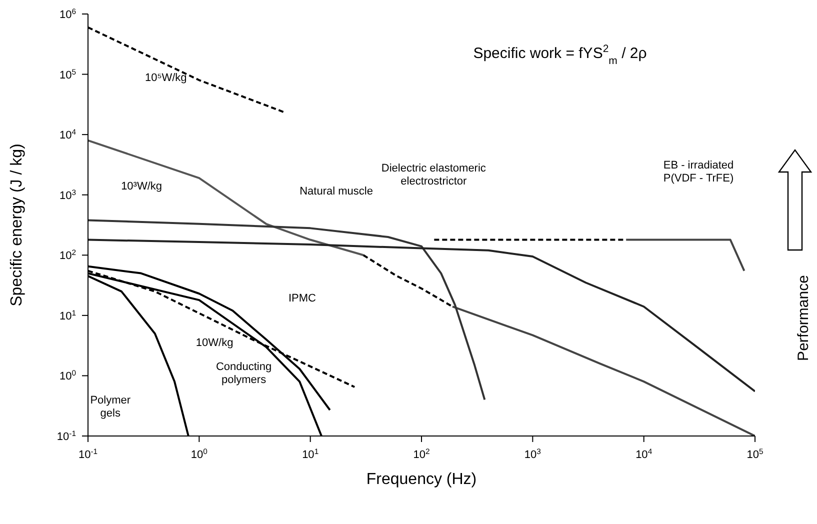 This screenshot has width=817, height=524. I want to click on annotation: 10⁵W/kg, so click(165, 78).